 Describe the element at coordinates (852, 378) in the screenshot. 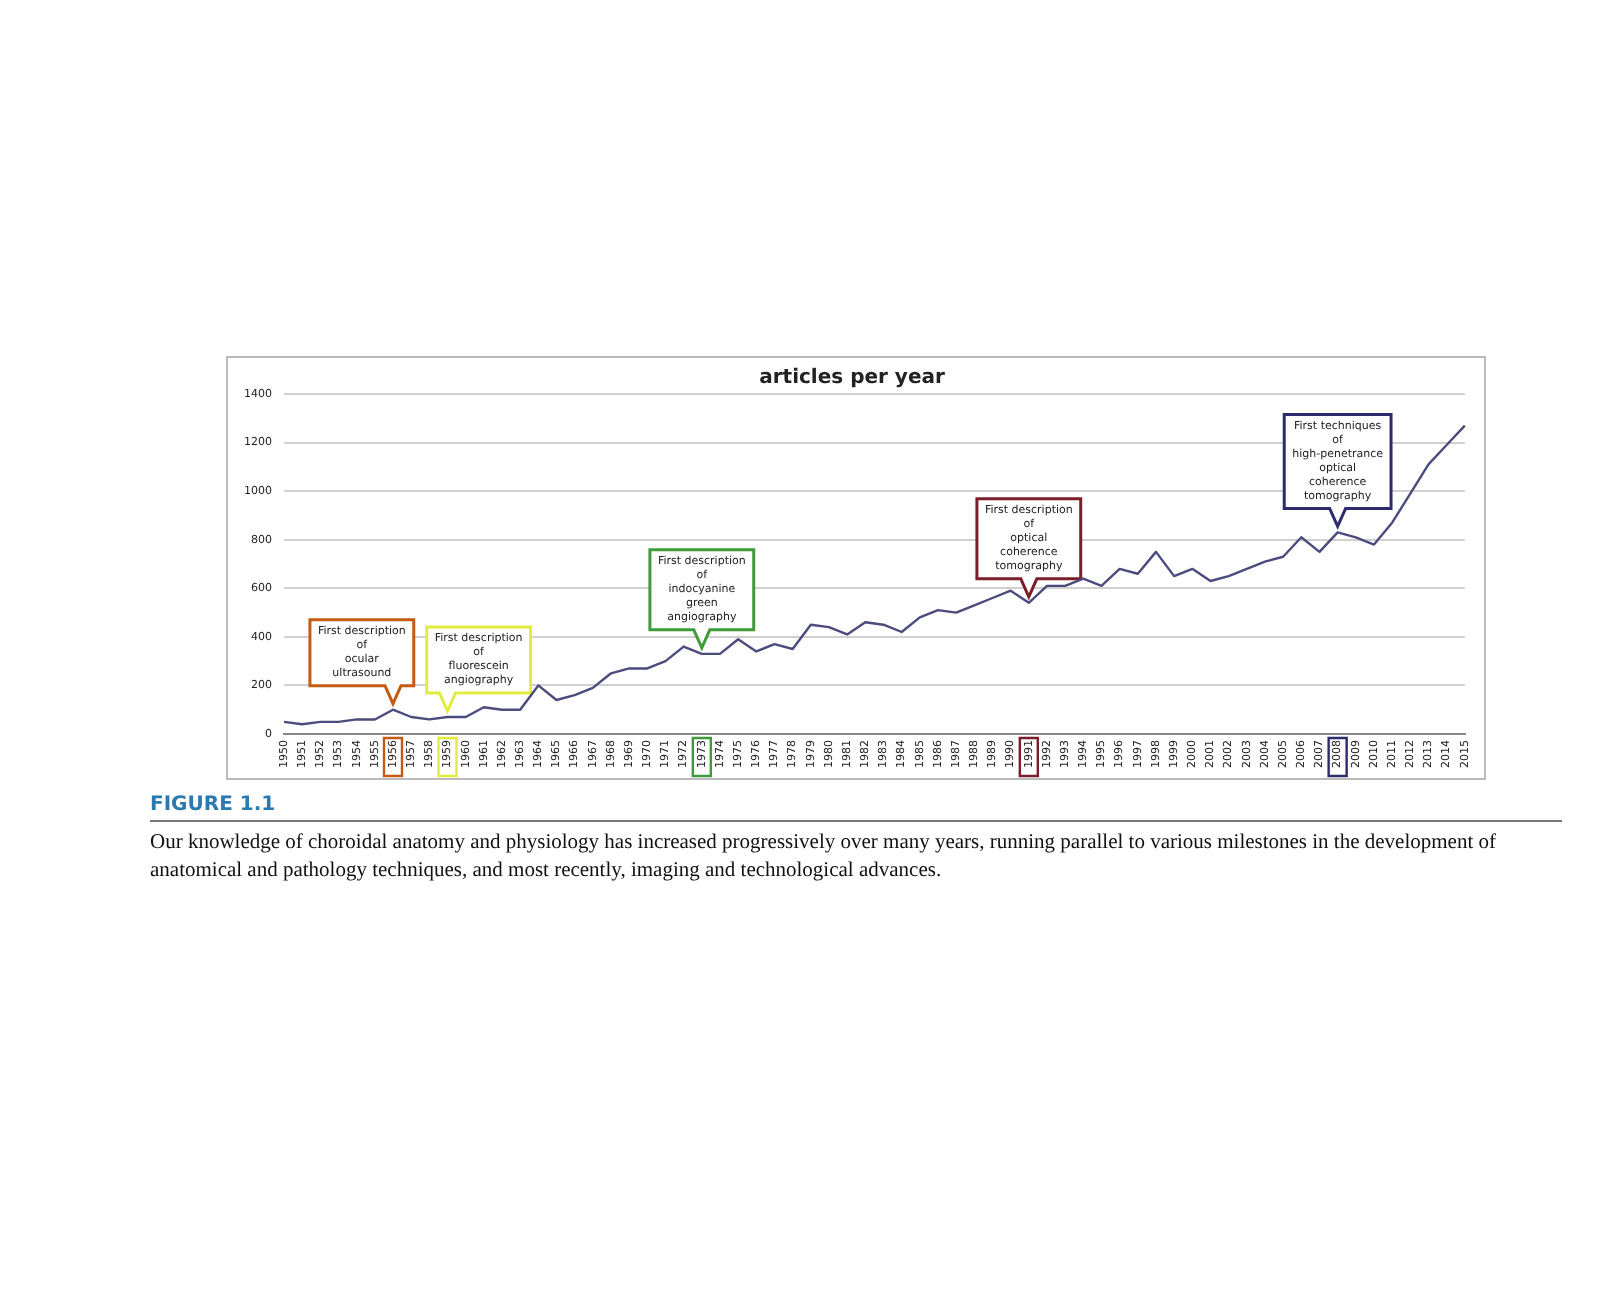

I see `chart-title: articles per year` at that location.